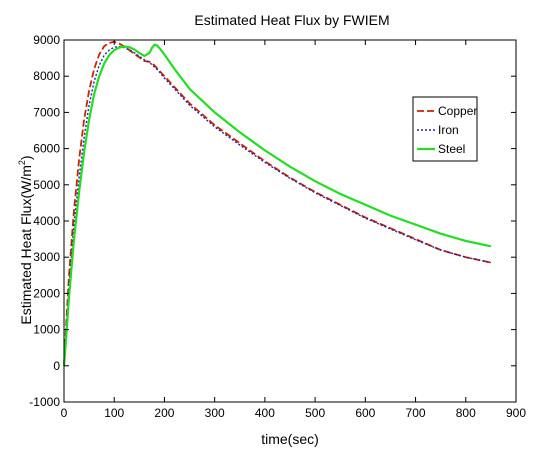 The image size is (535, 449). Describe the element at coordinates (26, 244) in the screenshot. I see `y-axis-label-main: Estimated Heat Flux(W/m` at that location.